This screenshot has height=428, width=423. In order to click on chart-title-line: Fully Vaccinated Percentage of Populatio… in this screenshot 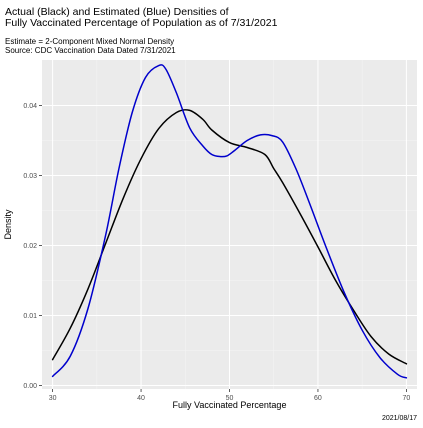, I will do `click(141, 23)`.